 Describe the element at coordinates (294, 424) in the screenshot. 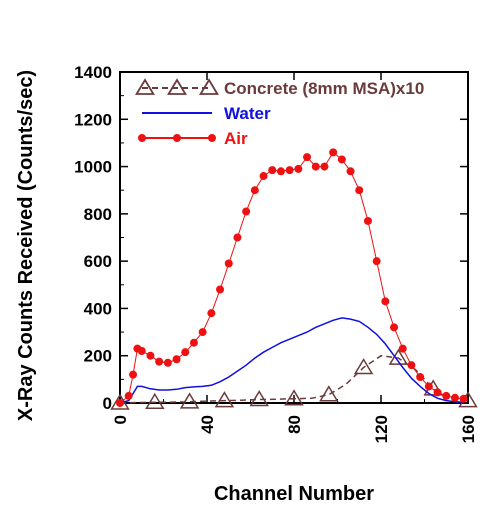

I see `x-tick-label: 80` at that location.